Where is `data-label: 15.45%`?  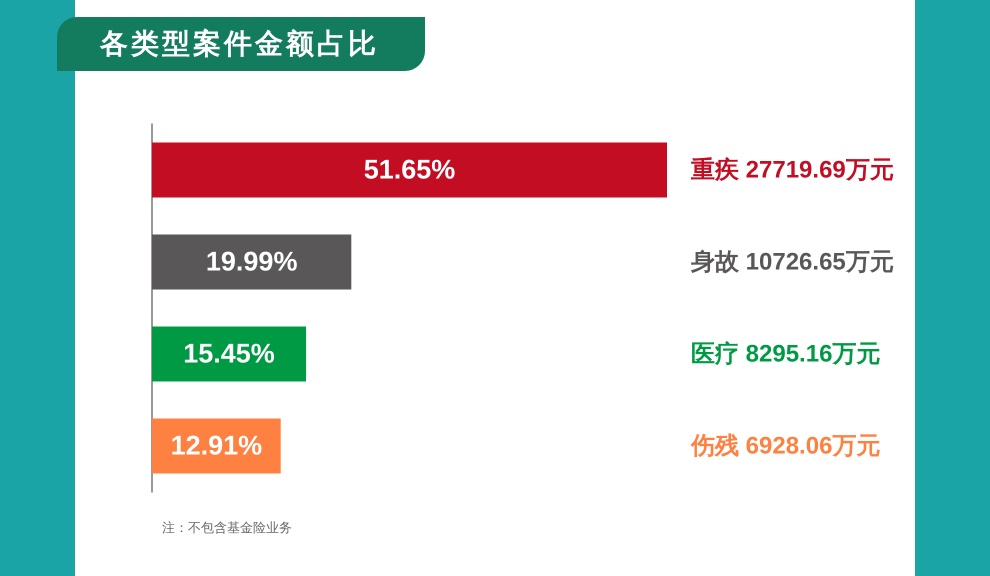 data-label: 15.45% is located at coordinates (229, 353).